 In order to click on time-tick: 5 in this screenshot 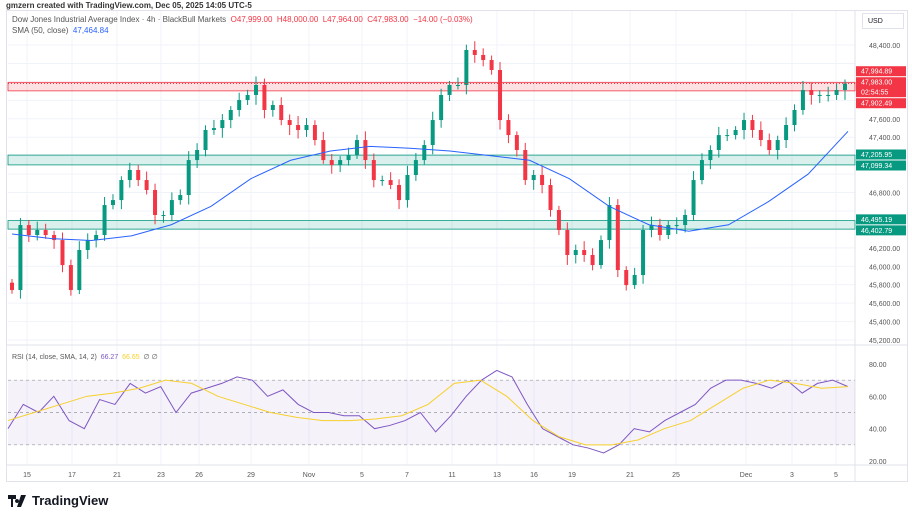, I will do `click(836, 475)`.